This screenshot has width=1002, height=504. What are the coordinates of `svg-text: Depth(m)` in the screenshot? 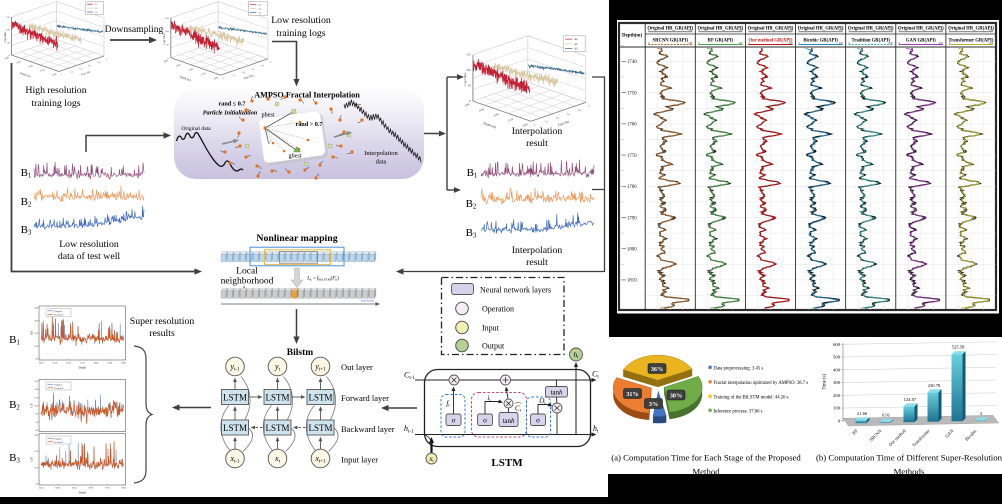 It's located at (632, 35).